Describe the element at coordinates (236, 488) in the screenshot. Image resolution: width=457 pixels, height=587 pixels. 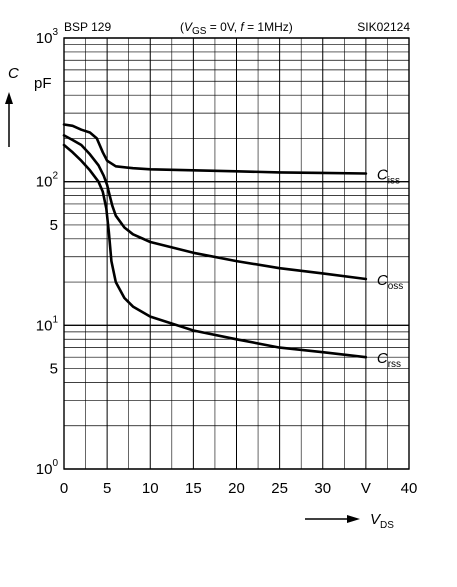
I see `x-tick-label: 20` at that location.